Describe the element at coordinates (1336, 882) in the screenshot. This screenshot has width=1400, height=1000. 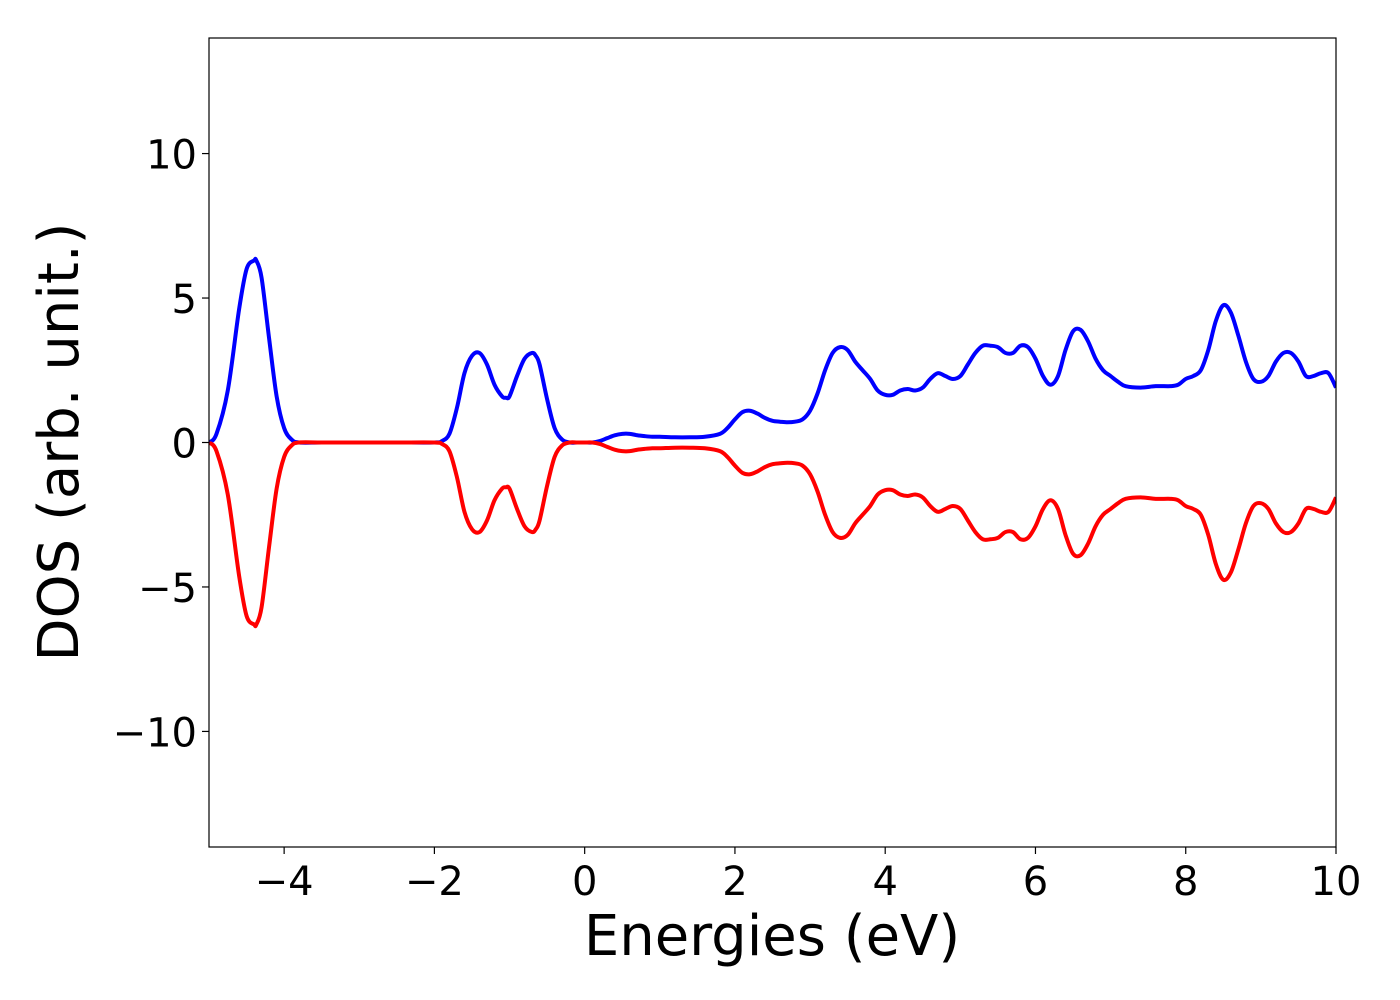
I see `x-tick-label: 10` at that location.